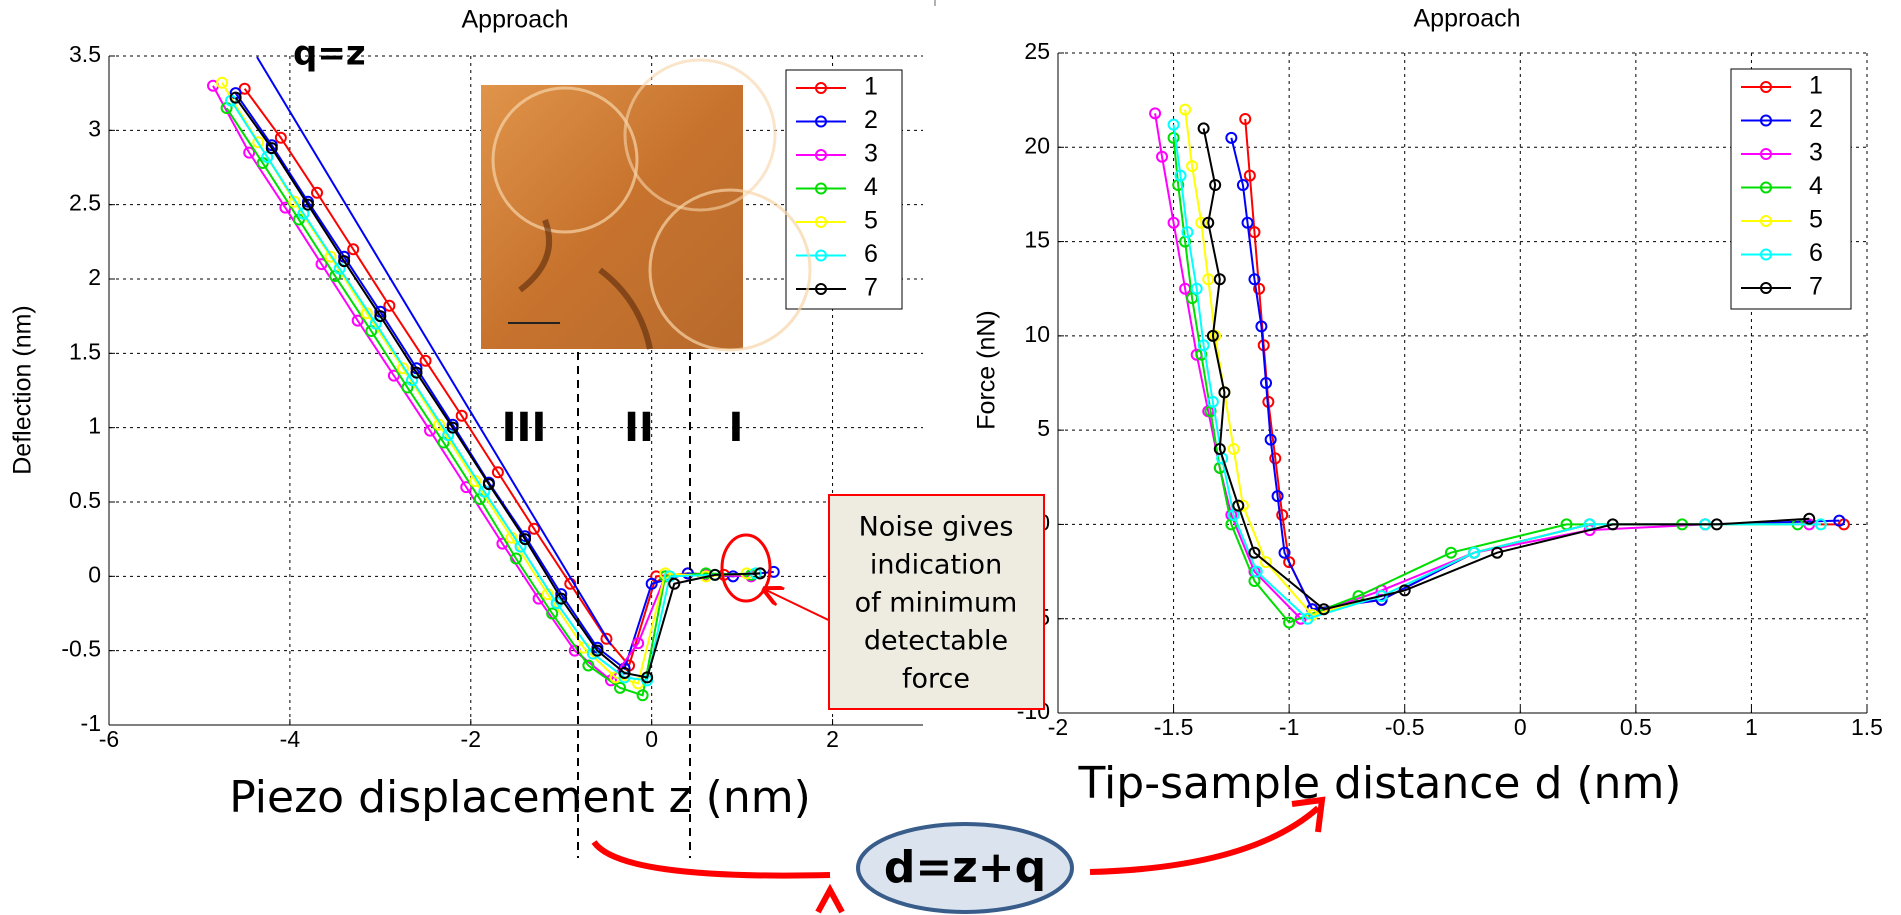 This screenshot has width=1901, height=915. What do you see at coordinates (81, 649) in the screenshot?
I see `y-tick-label: -0.5` at bounding box center [81, 649].